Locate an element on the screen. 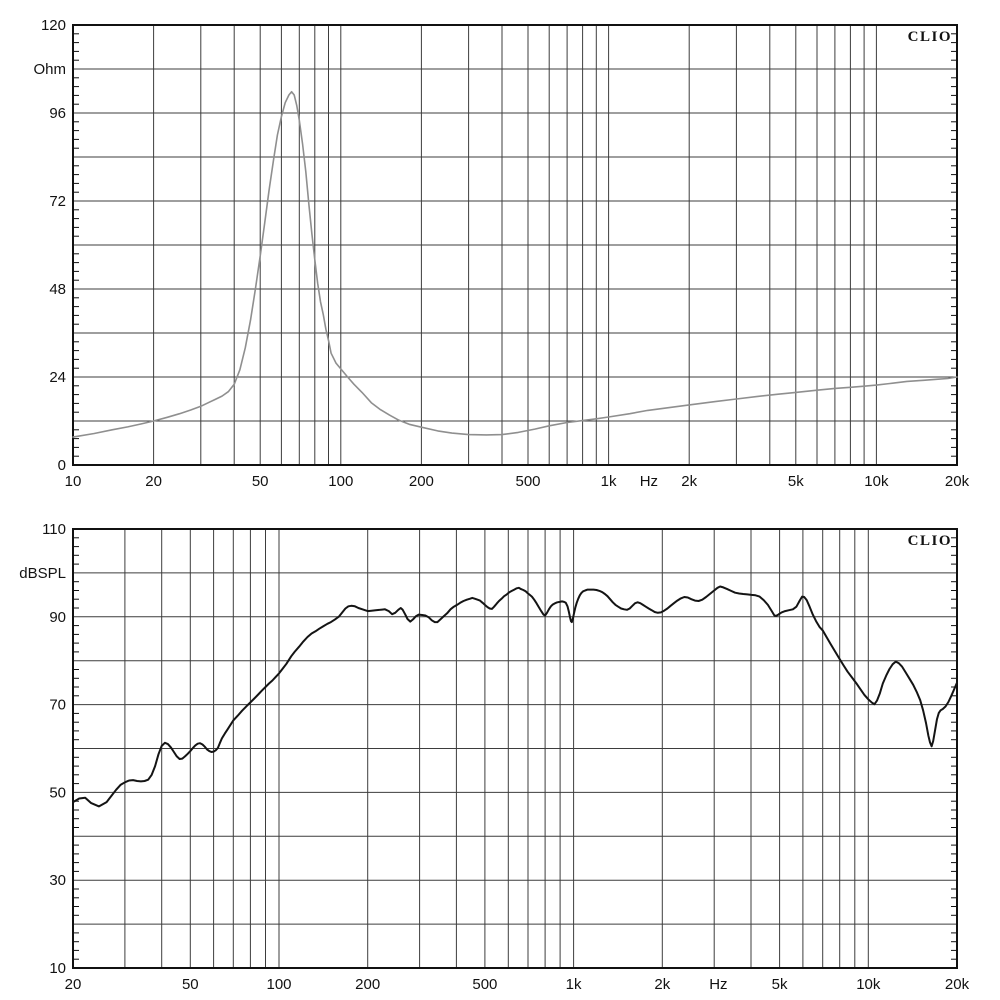 This screenshot has height=1000, width=1000. y-tick-label: 24 is located at coordinates (57, 377).